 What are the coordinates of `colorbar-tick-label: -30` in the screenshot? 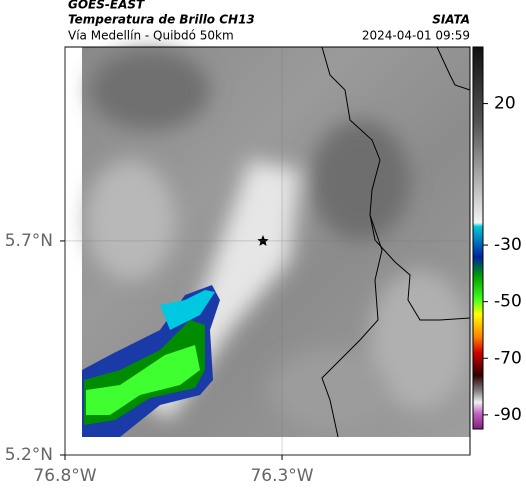 It's located at (508, 245).